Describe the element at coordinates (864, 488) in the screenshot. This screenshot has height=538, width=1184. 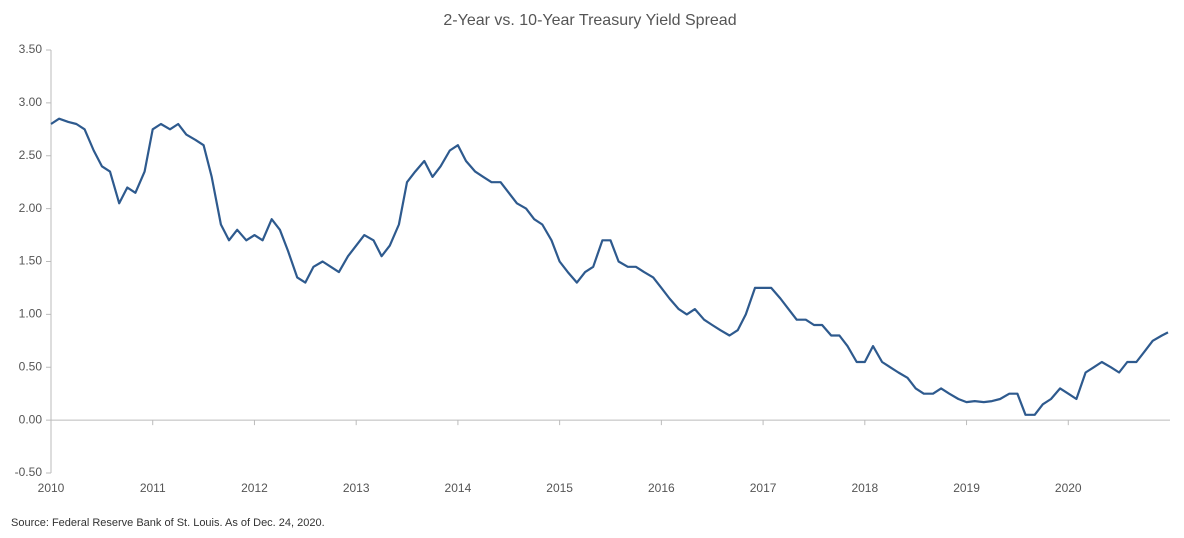
I see `x-tick-label: 2018` at that location.